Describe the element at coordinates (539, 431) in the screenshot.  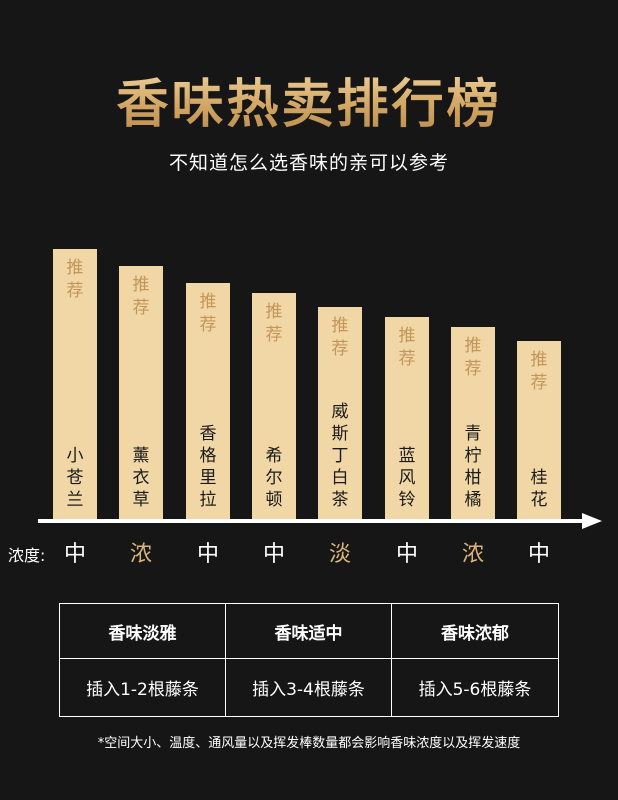
I see `bar: 推 荐桂 花` at that location.